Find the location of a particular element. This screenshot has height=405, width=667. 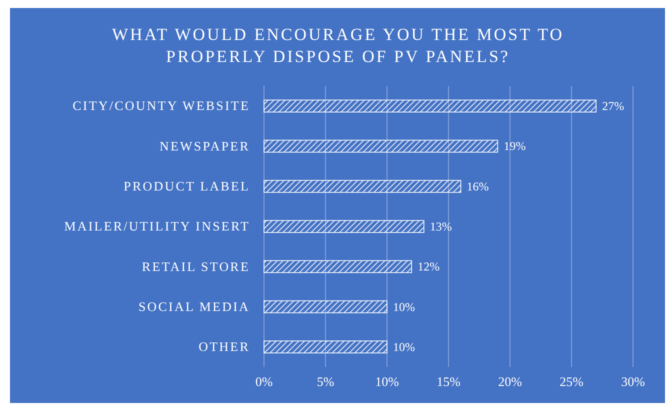

x-tick-label: 25% is located at coordinates (572, 382).